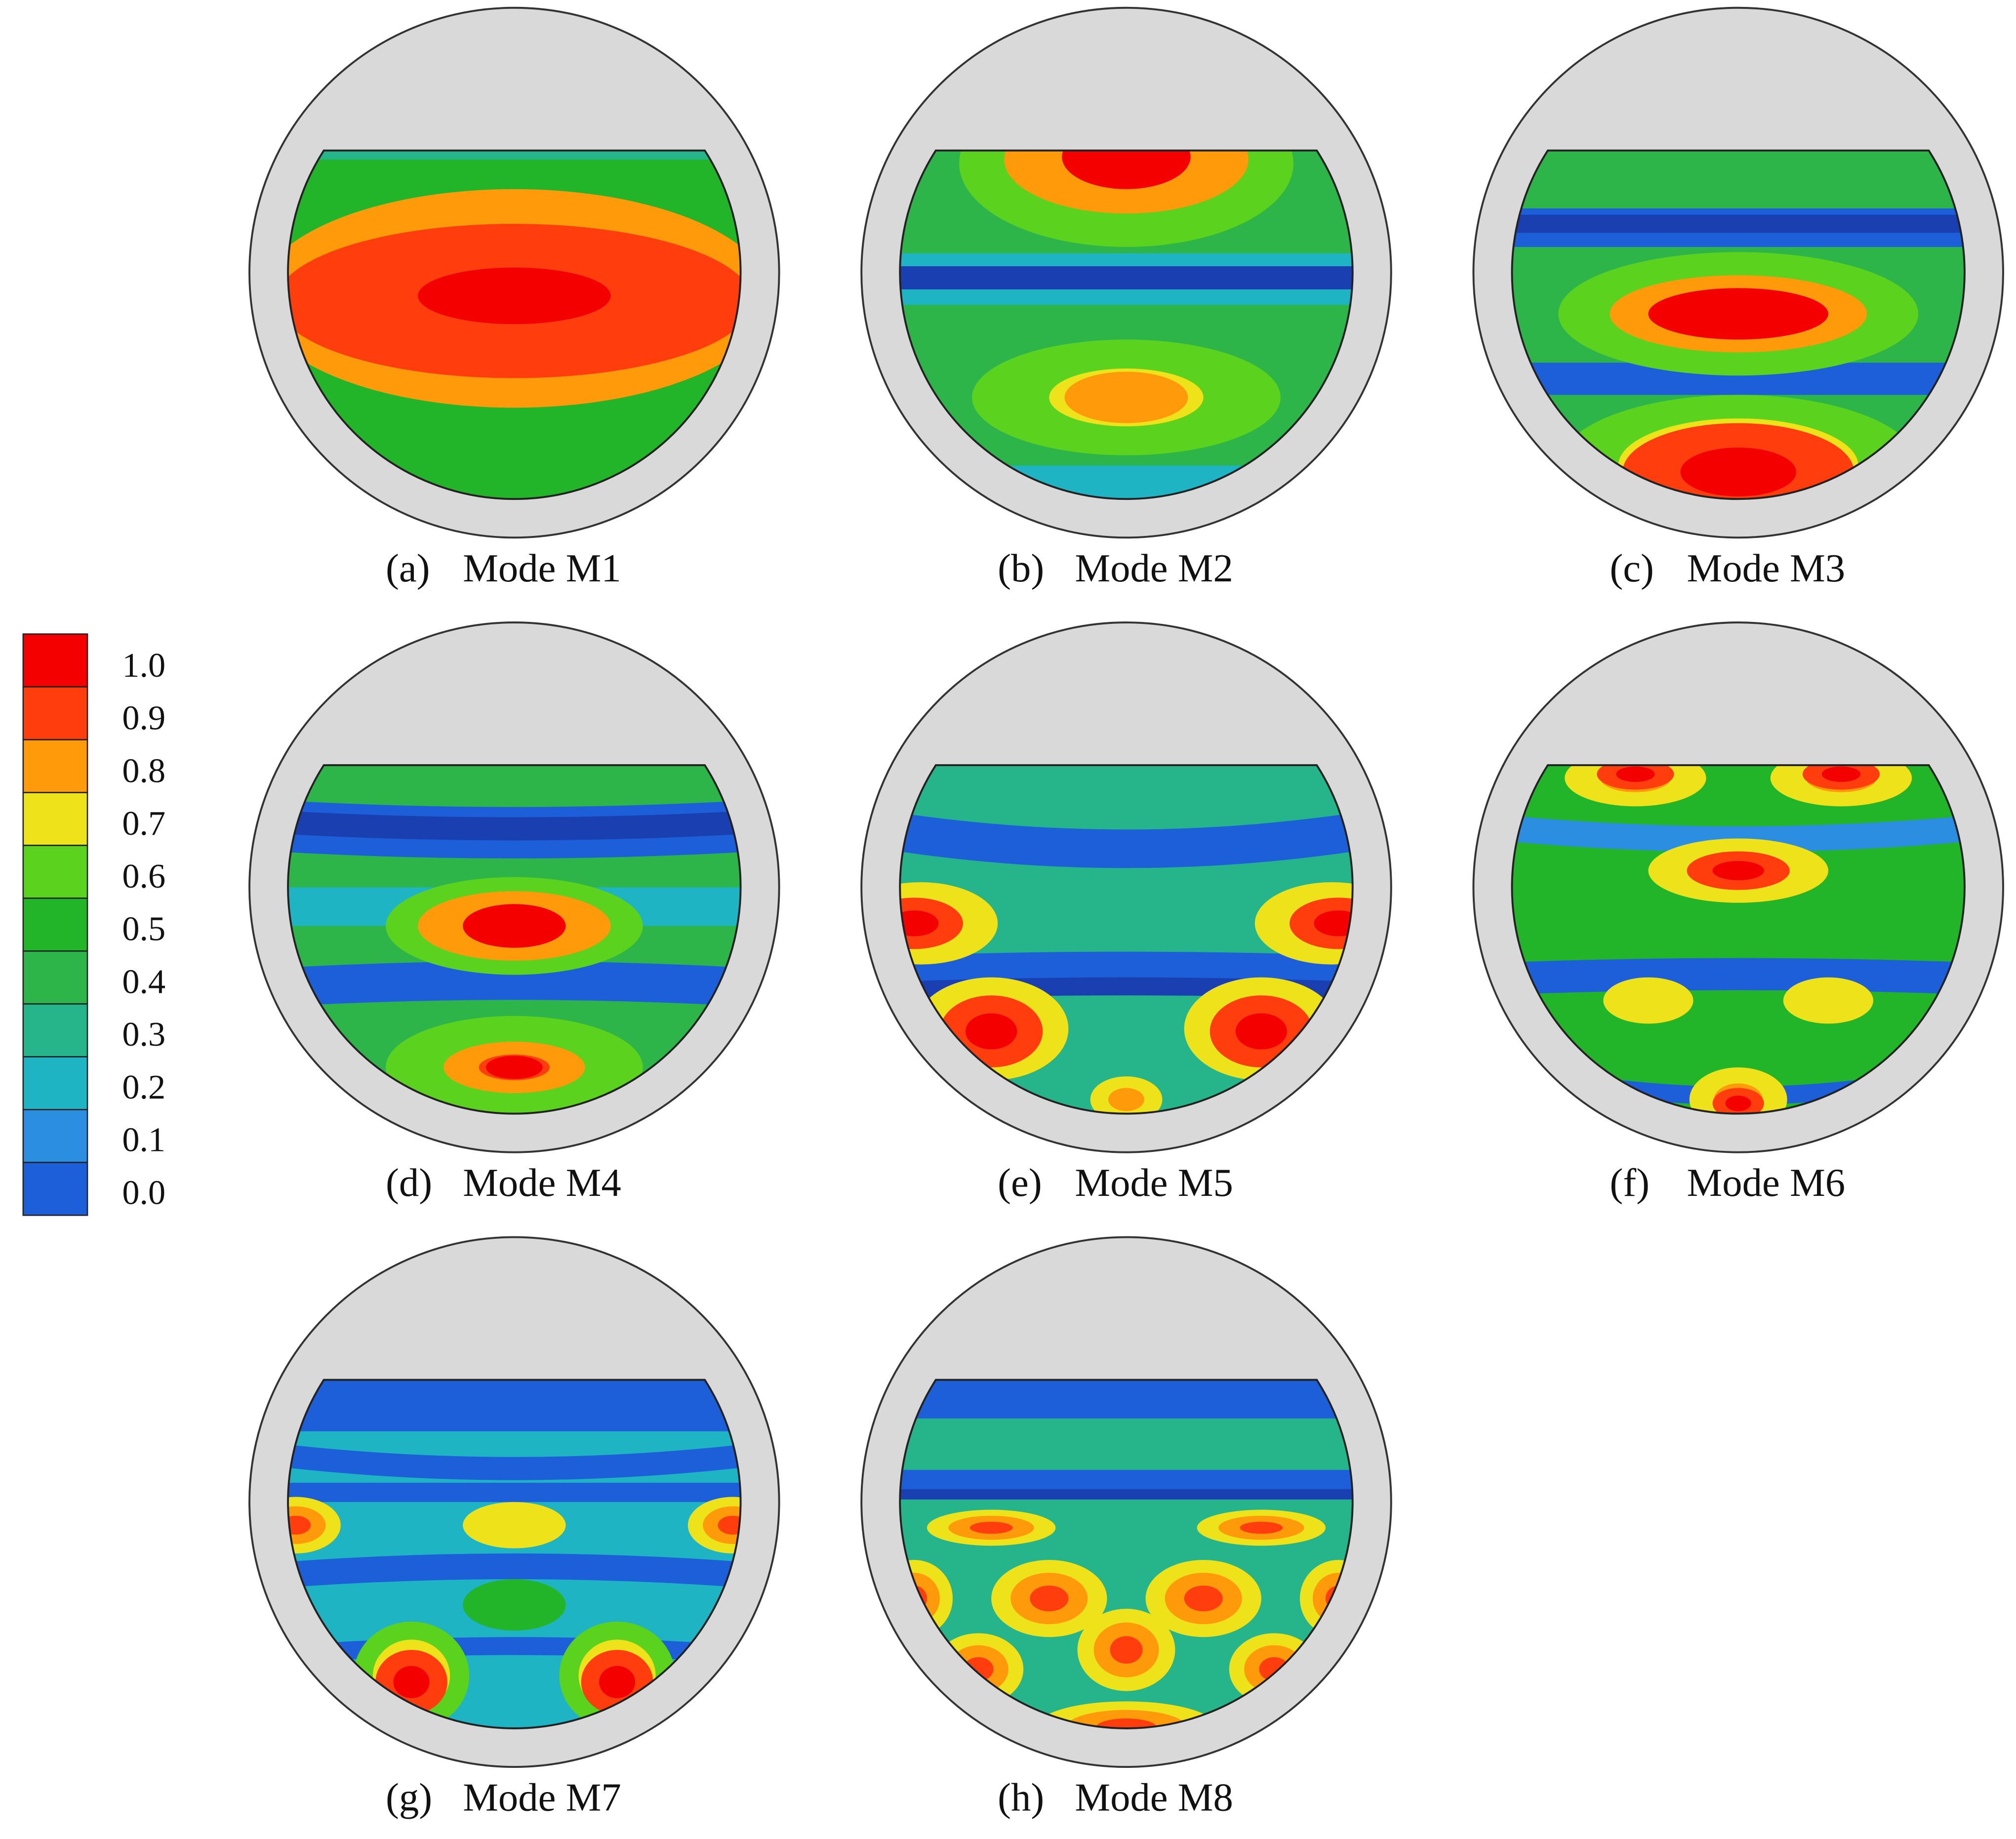 The height and width of the screenshot is (1839, 2016). Describe the element at coordinates (542, 1183) in the screenshot. I see `panel-title: Mode M4` at that location.